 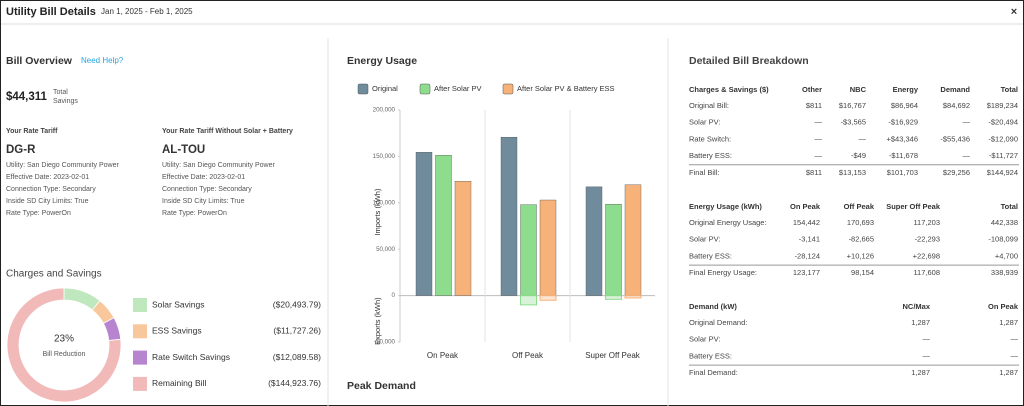 What do you see at coordinates (861, 239) in the screenshot?
I see `table-cell: -82,665` at bounding box center [861, 239].